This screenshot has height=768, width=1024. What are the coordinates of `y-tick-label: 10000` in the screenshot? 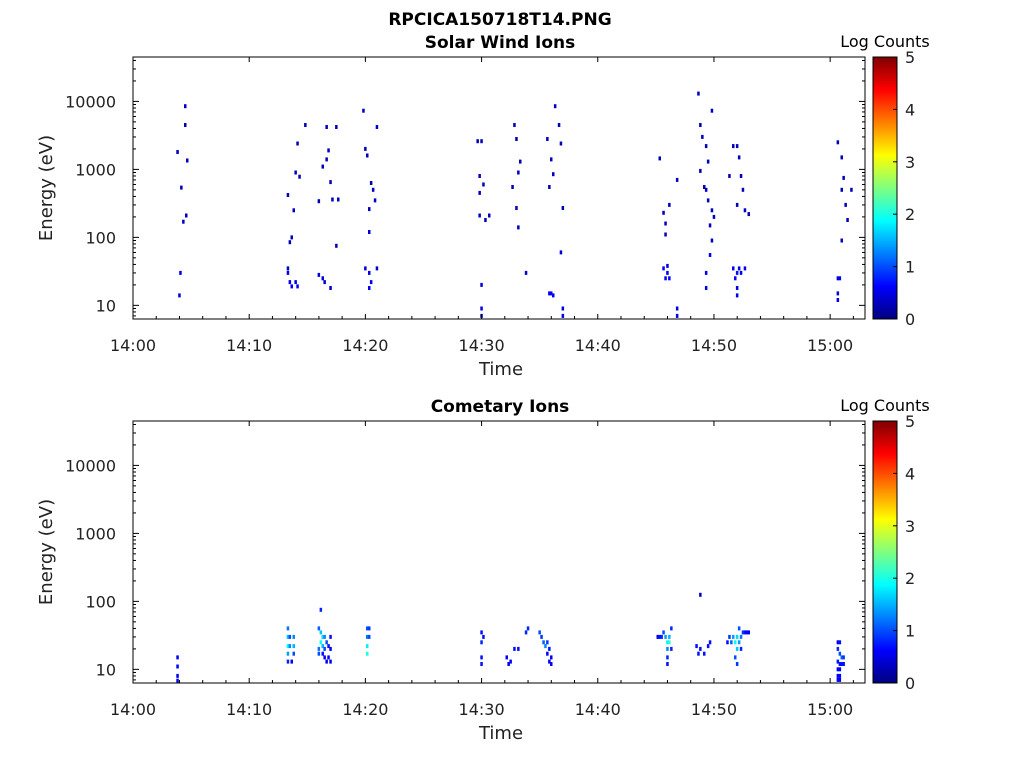 It's located at (90, 101).